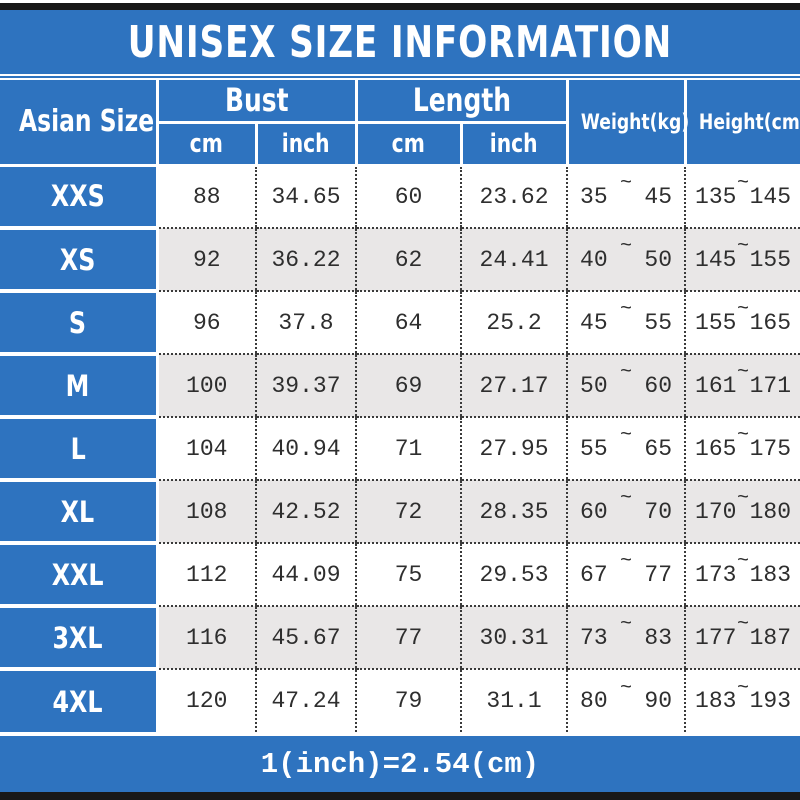 This screenshot has width=800, height=800. Describe the element at coordinates (626, 260) in the screenshot. I see `weight-range: 40 ~50` at that location.